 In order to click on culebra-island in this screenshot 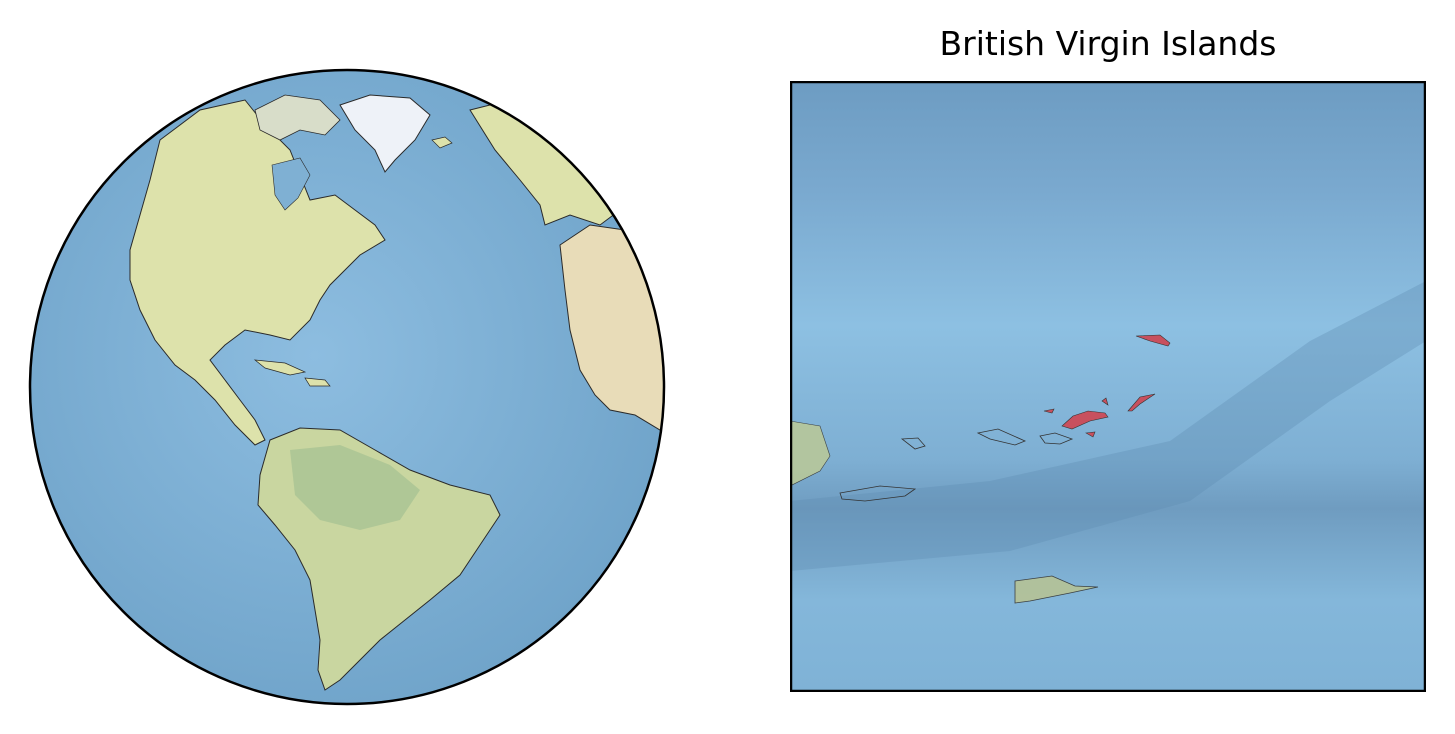, I will do `click(913, 443)`.